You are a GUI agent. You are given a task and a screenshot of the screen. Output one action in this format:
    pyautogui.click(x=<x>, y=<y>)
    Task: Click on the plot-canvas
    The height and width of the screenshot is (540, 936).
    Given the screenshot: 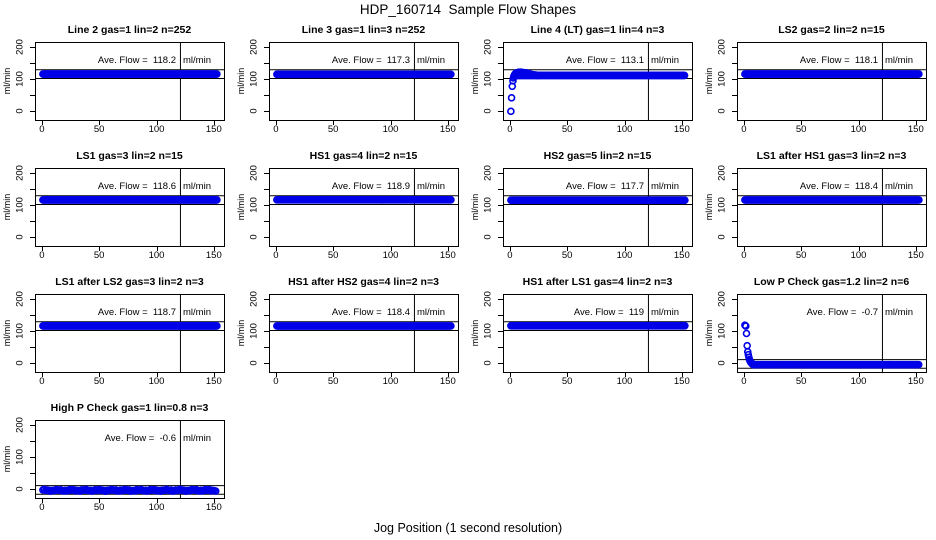 What is the action you would take?
    pyautogui.click(x=130, y=459)
    